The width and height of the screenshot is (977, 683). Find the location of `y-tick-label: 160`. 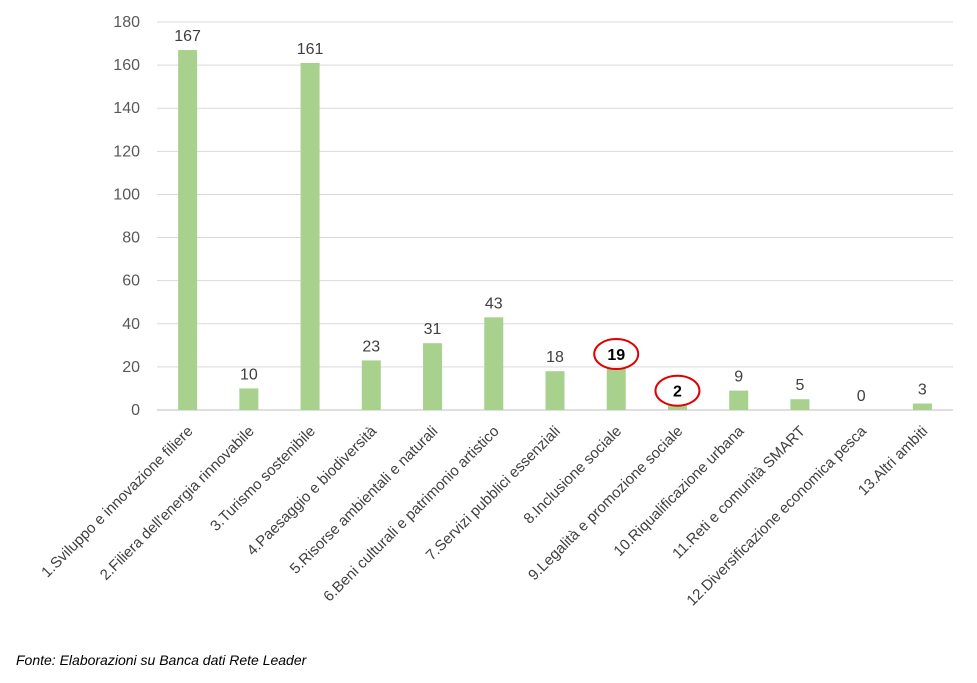

y-tick-label: 160 is located at coordinates (126, 65).